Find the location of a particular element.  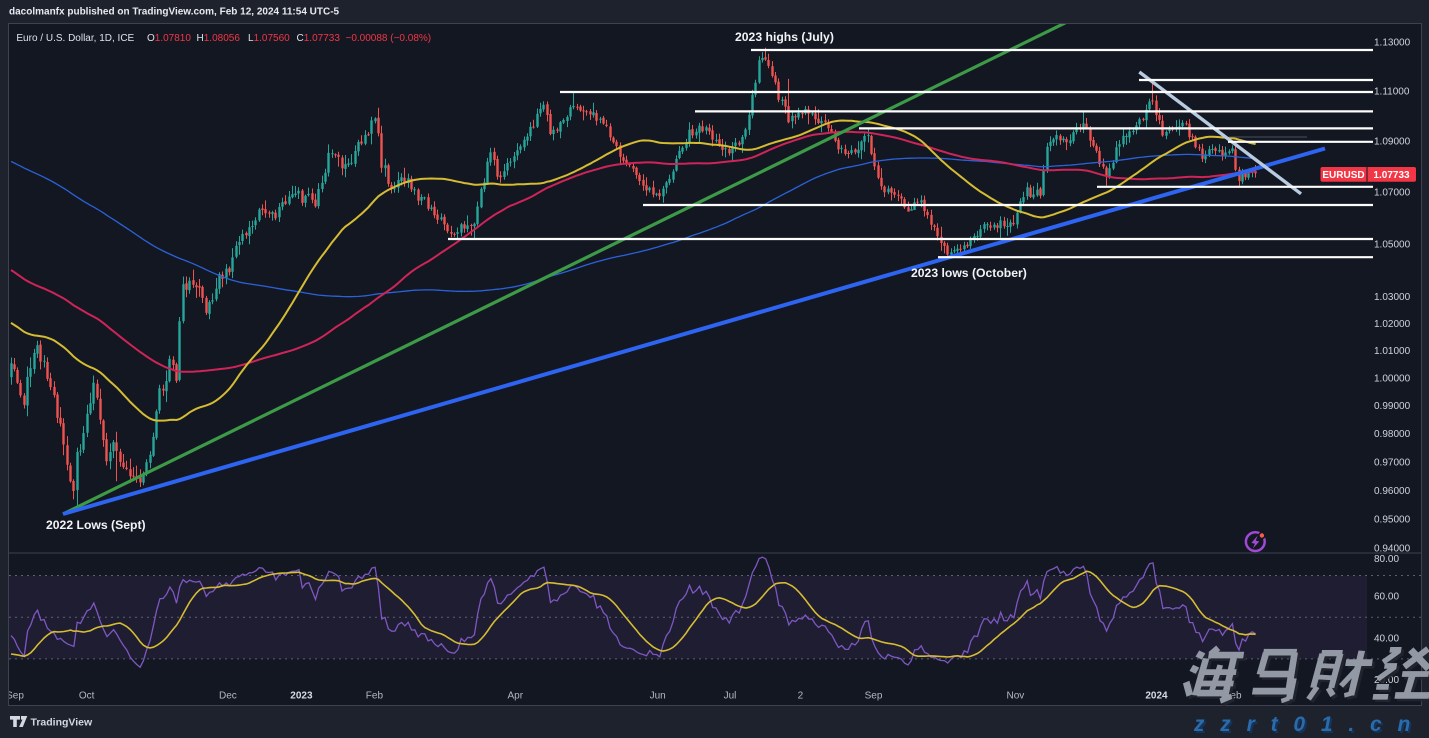

svg-text: 1.09000 is located at coordinates (1392, 141).